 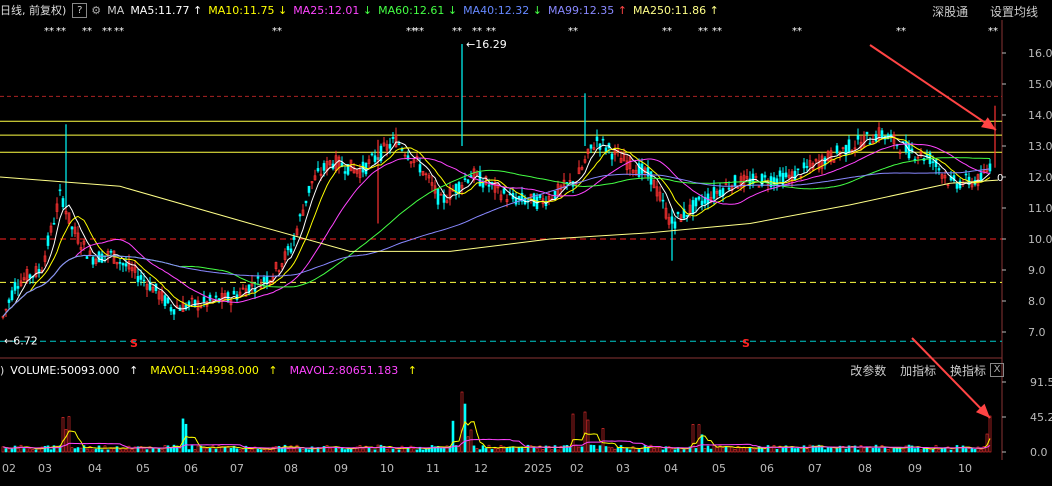 I want to click on x-axis-label: 06, so click(x=191, y=468).